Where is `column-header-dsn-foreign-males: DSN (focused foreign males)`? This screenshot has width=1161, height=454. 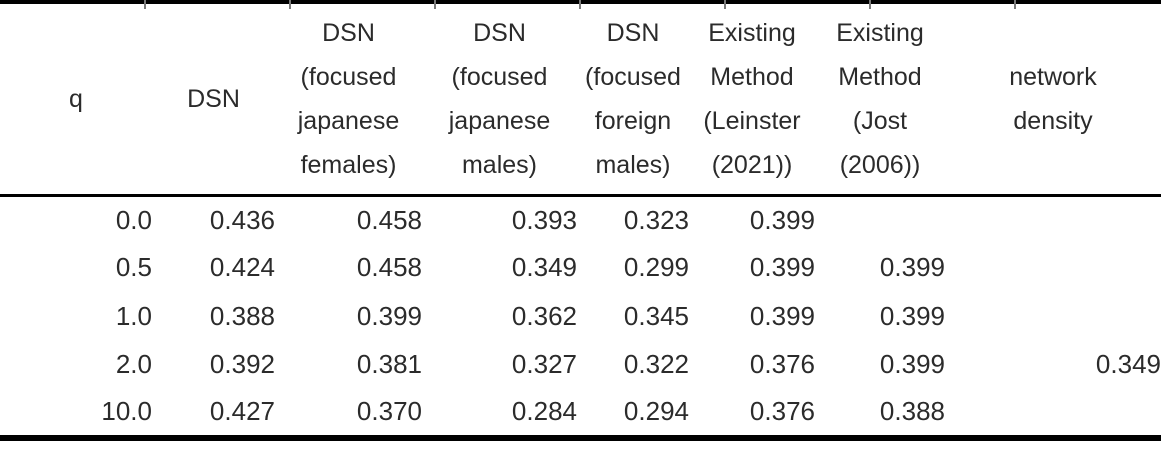
column-header-dsn-foreign-males: DSN (focused foreign males) is located at coordinates (633, 99).